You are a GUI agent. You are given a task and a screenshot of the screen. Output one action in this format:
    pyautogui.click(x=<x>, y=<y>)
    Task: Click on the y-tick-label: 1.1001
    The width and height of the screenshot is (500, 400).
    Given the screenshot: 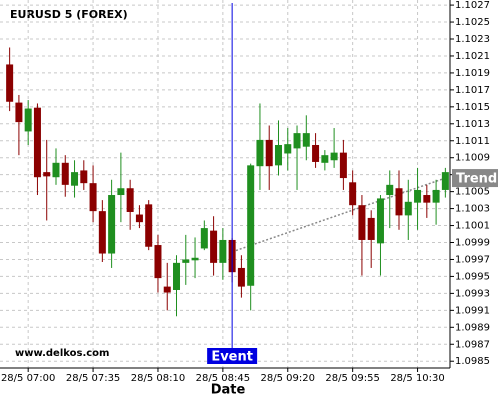 What is the action you would take?
    pyautogui.click(x=472, y=226)
    